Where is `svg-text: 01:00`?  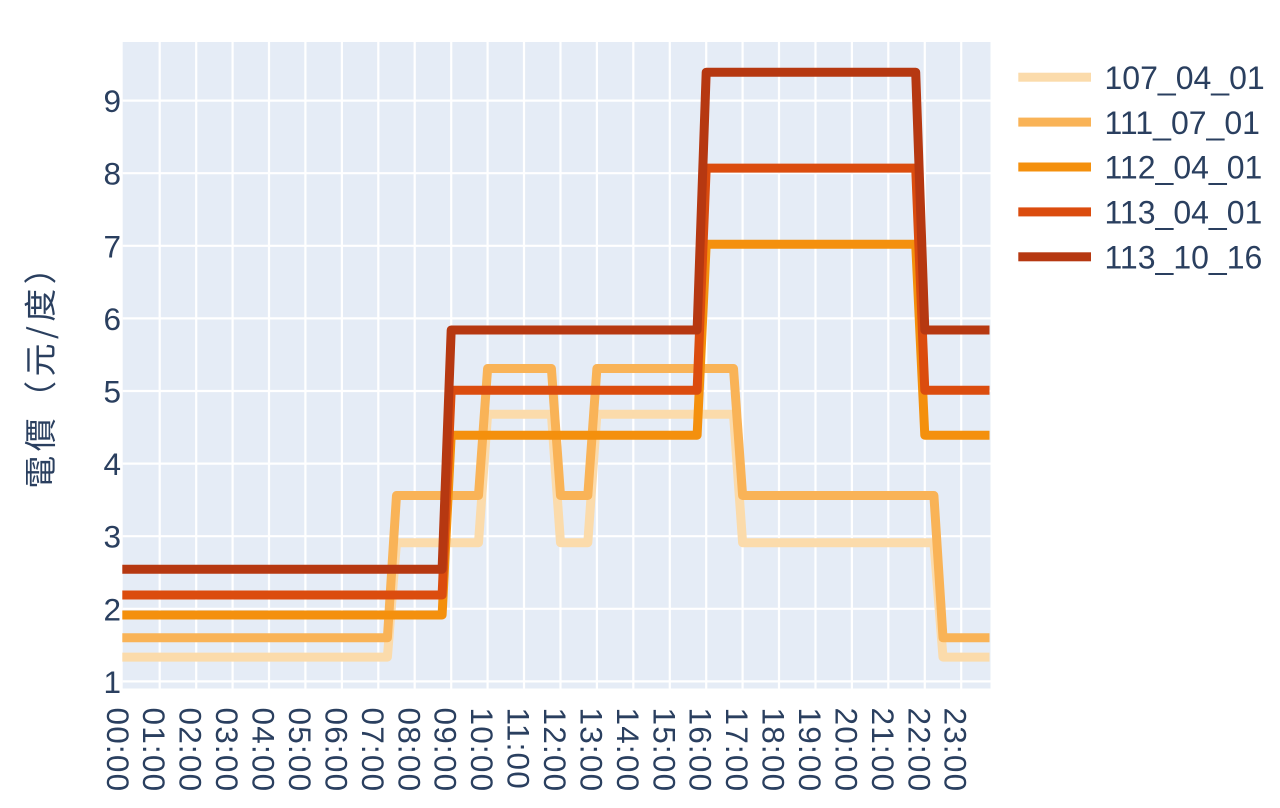 svg-text: 01:00 is located at coordinates (154, 750).